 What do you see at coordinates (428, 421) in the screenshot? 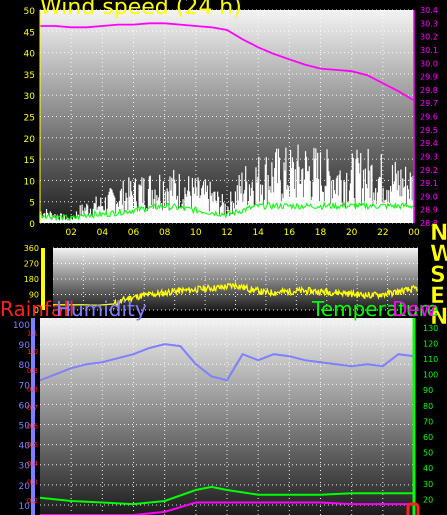
I see `temp-tick-label: 70` at bounding box center [428, 421].